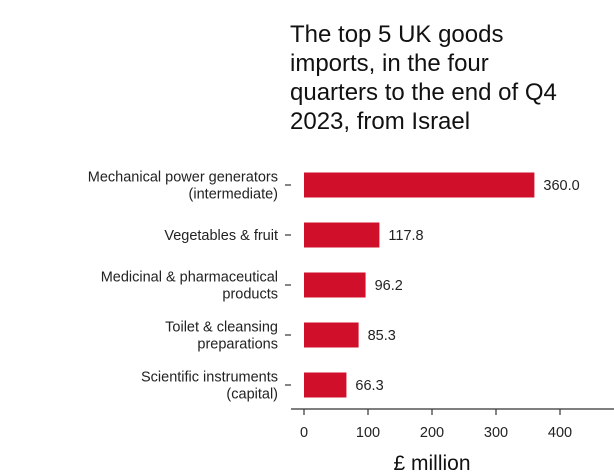 The height and width of the screenshot is (476, 614). Describe the element at coordinates (233, 195) in the screenshot. I see `category-label-line: (intermediate)` at that location.